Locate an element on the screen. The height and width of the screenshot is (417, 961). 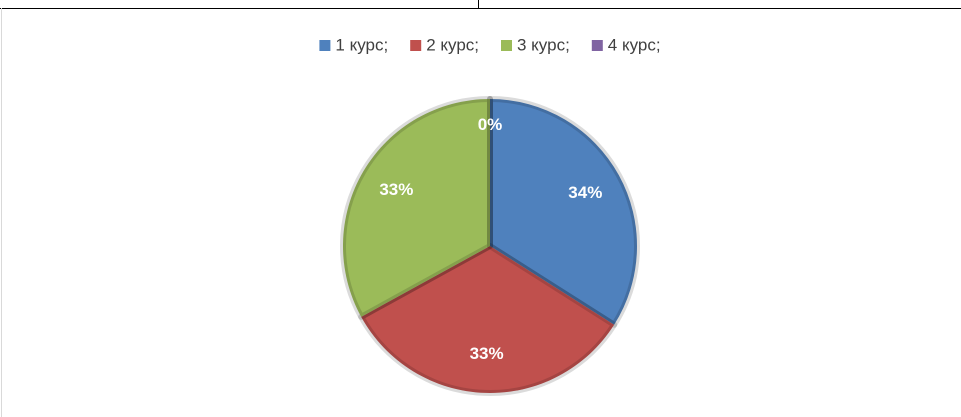
legend-label: 3 курс; is located at coordinates (543, 44).